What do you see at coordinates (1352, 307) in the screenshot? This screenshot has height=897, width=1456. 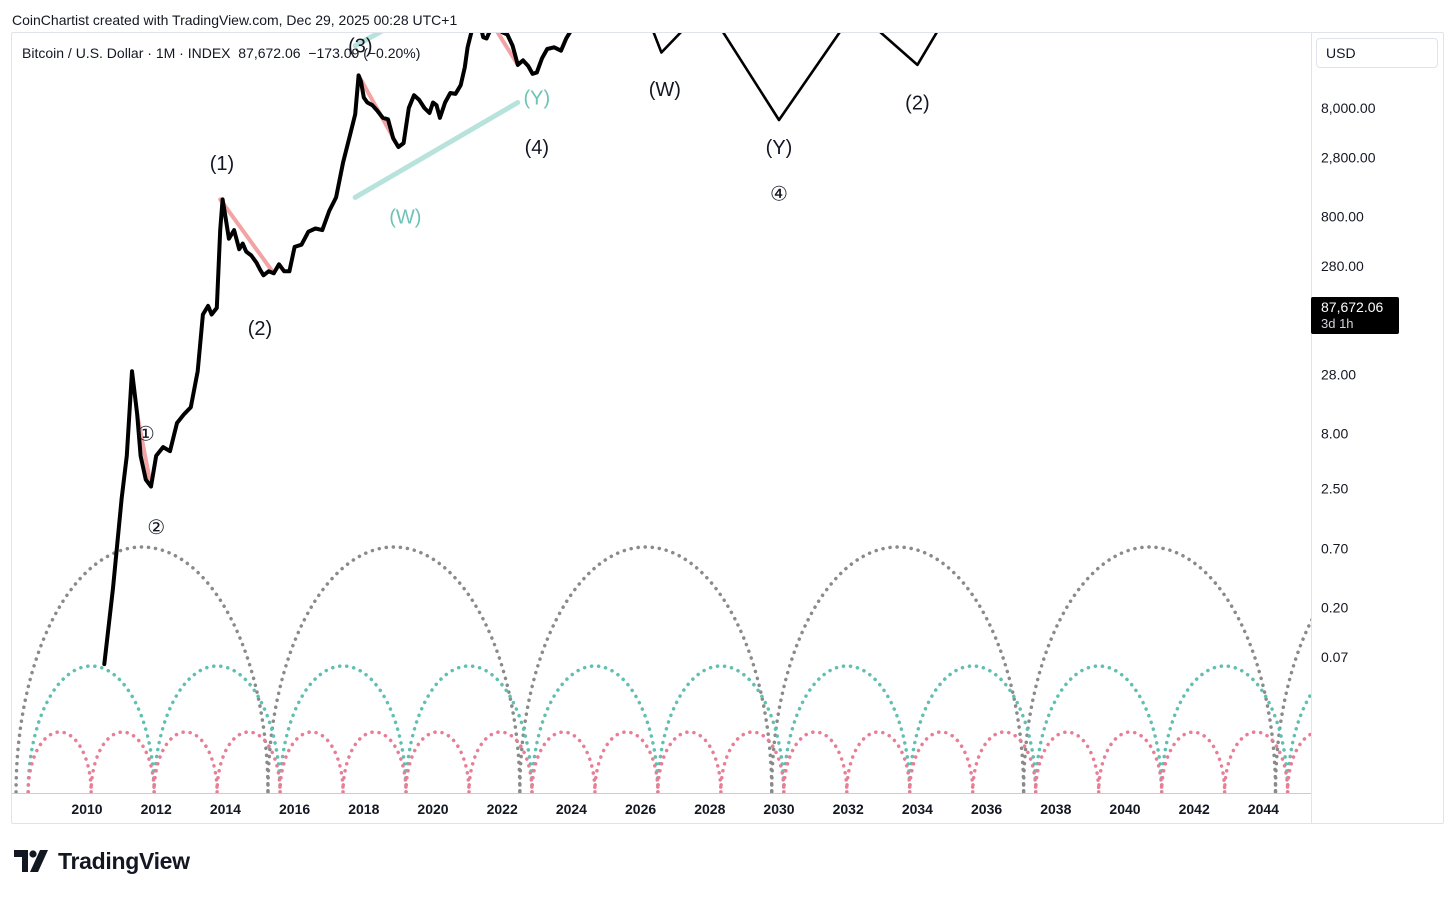 I see `last-price-value: 87,672.06` at bounding box center [1352, 307].